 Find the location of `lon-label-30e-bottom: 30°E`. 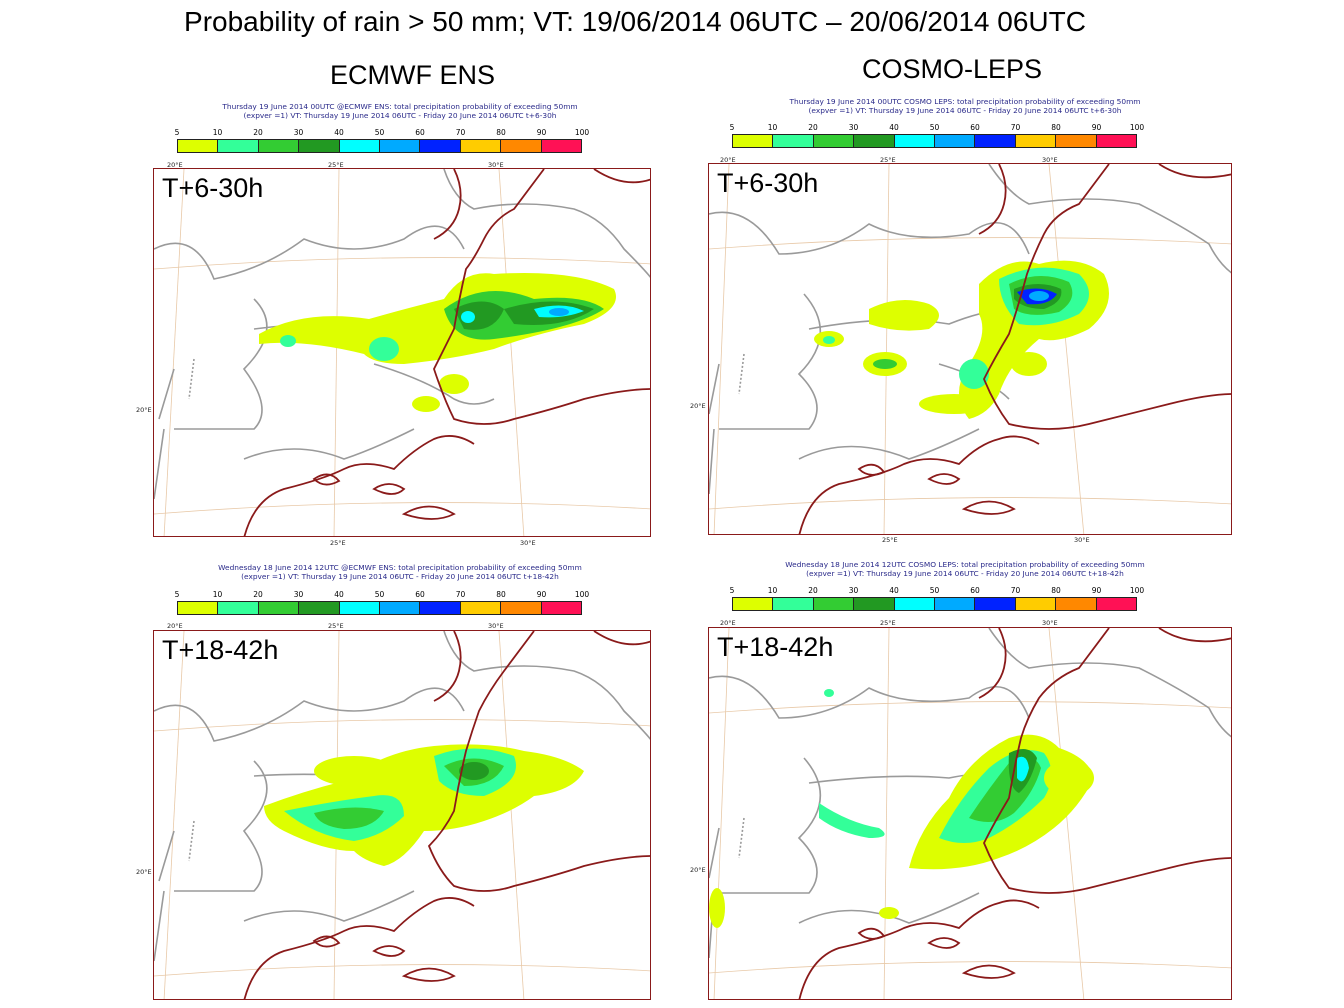

lon-label-30e-bottom: 30°E is located at coordinates (528, 543).